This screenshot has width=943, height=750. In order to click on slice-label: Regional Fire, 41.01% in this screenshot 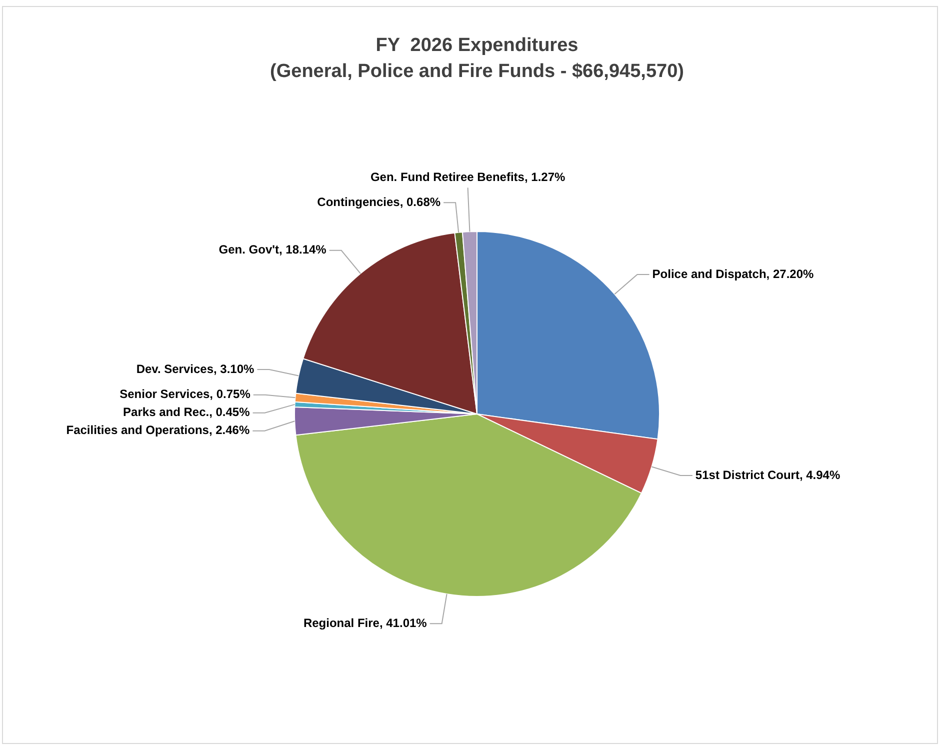, I will do `click(365, 623)`.